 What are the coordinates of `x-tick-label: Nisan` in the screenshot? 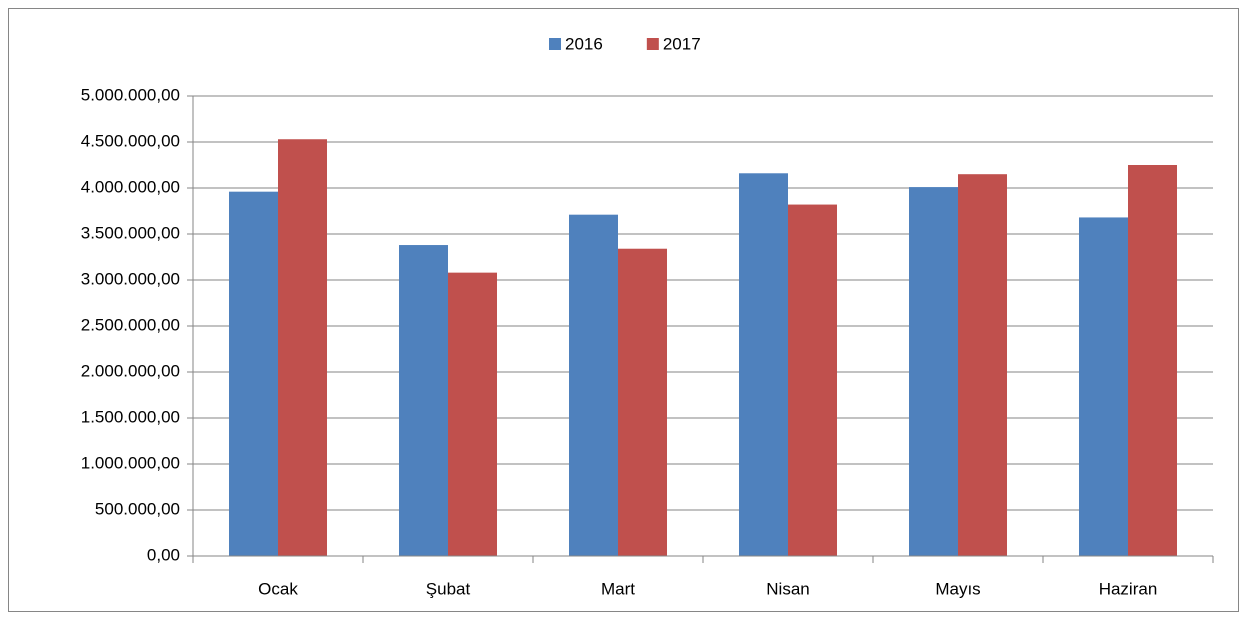 It's located at (787, 588).